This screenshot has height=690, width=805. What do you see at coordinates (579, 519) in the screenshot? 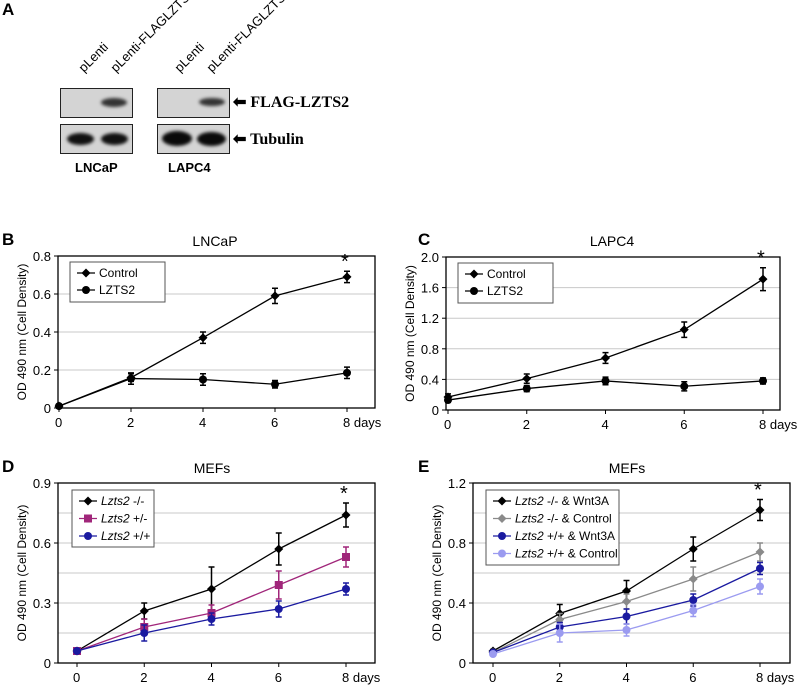
I see `legend-condition: -/- & Control` at bounding box center [579, 519].